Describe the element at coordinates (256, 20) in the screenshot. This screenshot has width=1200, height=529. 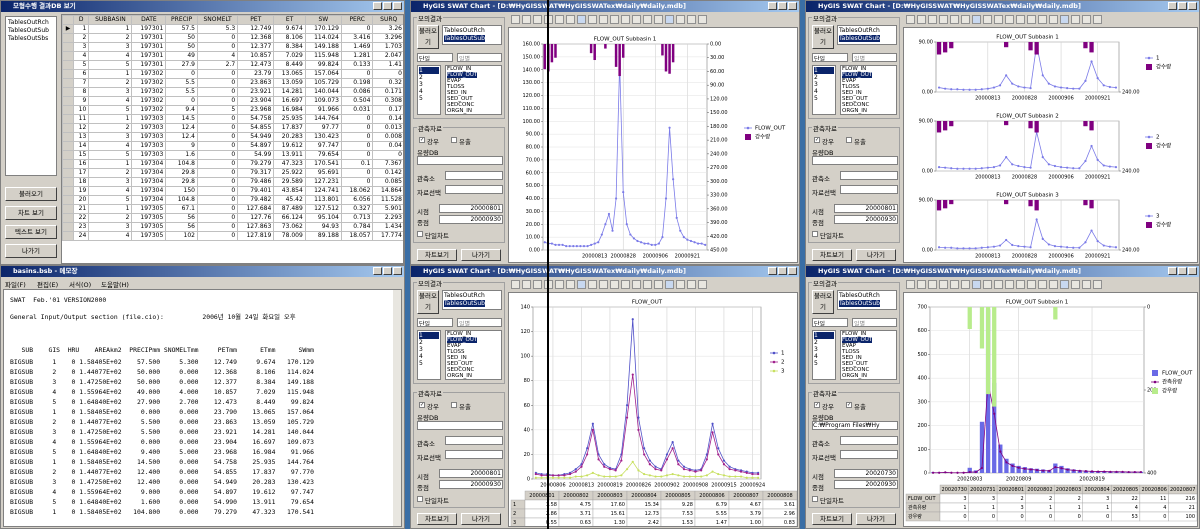
I see `column-header: PET` at that location.